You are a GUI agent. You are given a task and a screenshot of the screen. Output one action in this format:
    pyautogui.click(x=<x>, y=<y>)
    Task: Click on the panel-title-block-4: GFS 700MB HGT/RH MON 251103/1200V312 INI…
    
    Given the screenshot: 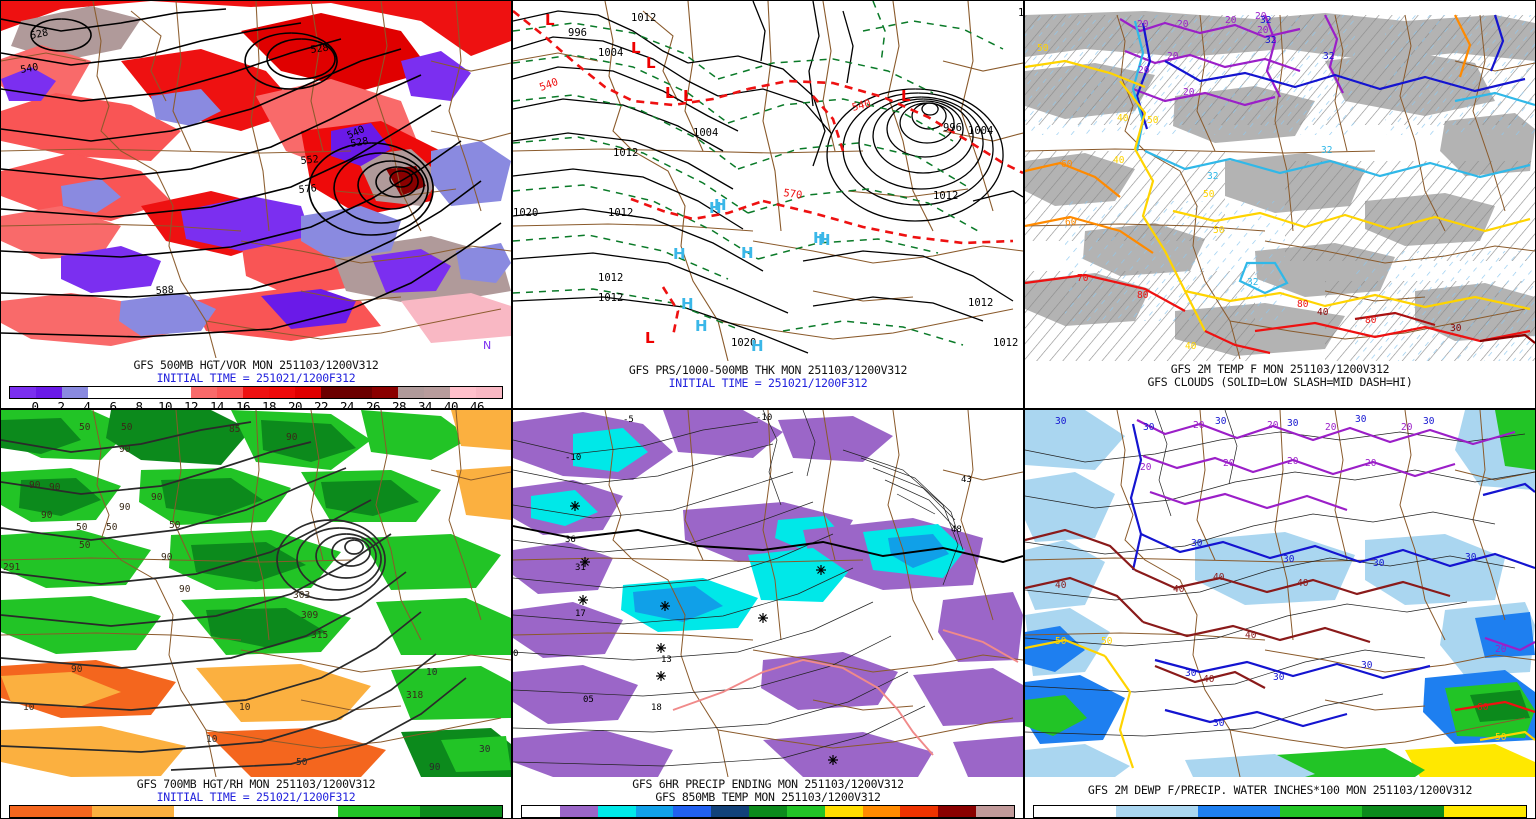 What is the action you would take?
    pyautogui.click(x=256, y=790)
    